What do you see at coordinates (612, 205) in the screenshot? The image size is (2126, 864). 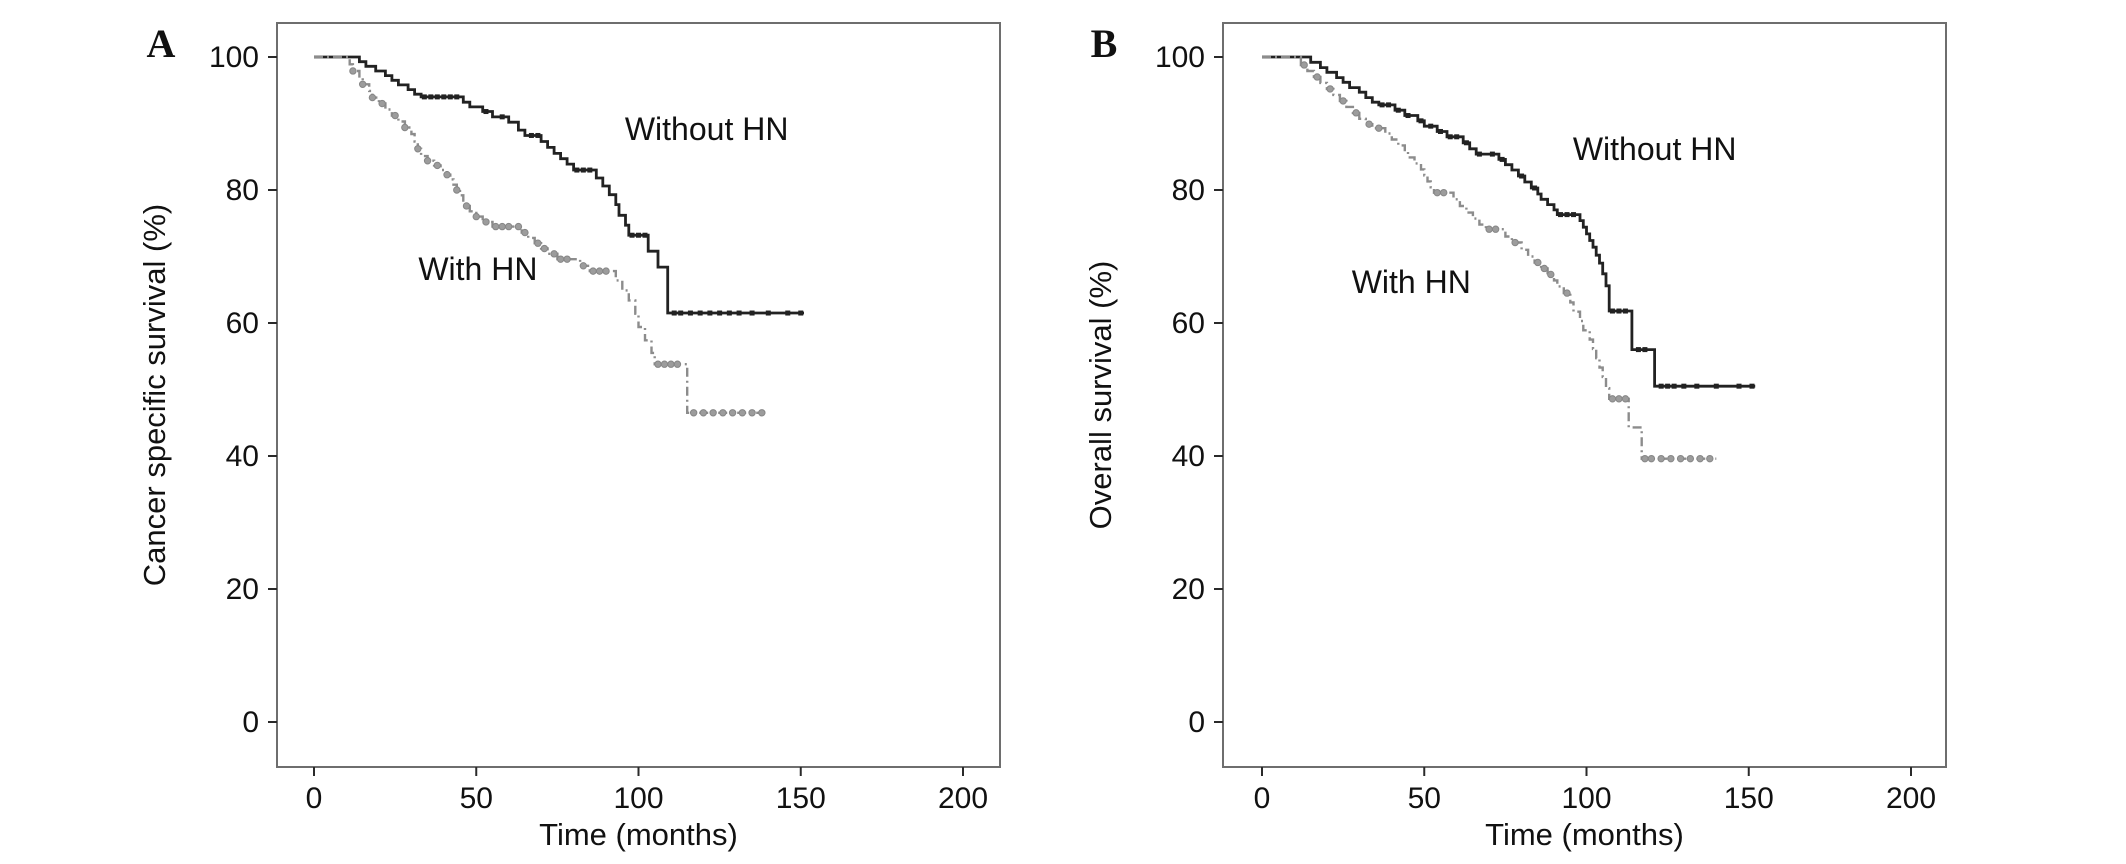 I see `censor-marks-without-hn` at bounding box center [612, 205].